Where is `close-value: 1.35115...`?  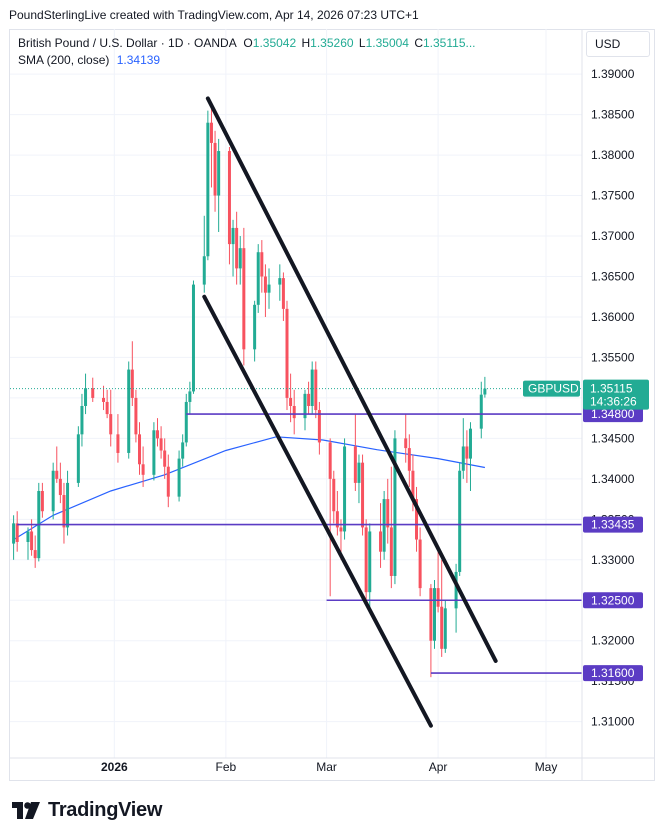
close-value: 1.35115... is located at coordinates (449, 43).